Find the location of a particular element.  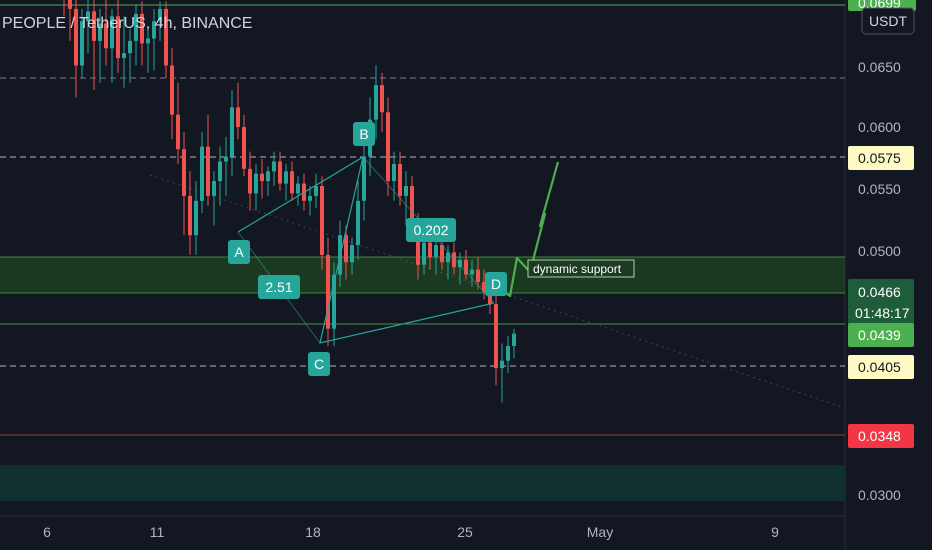

price-tag-current: 0.0466 01:48:17 is located at coordinates (881, 302).